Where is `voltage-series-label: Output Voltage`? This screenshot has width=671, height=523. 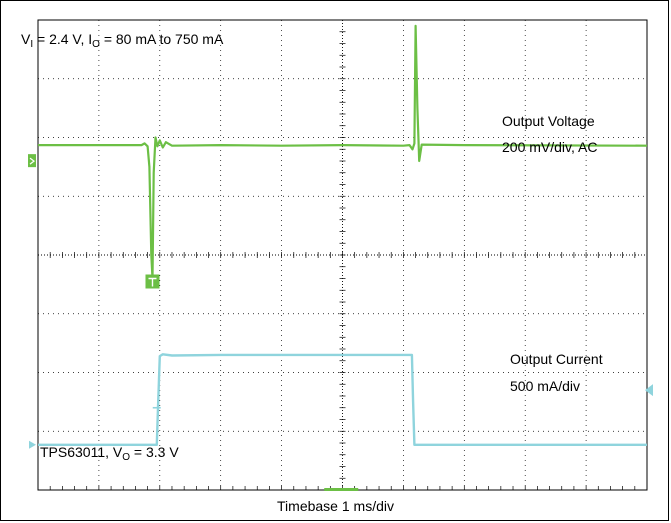 voltage-series-label: Output Voltage is located at coordinates (548, 121).